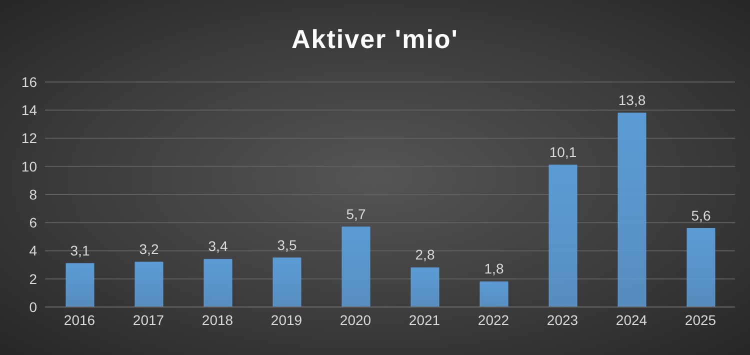  What do you see at coordinates (80, 250) in the screenshot?
I see `data-label: 3,1` at bounding box center [80, 250].